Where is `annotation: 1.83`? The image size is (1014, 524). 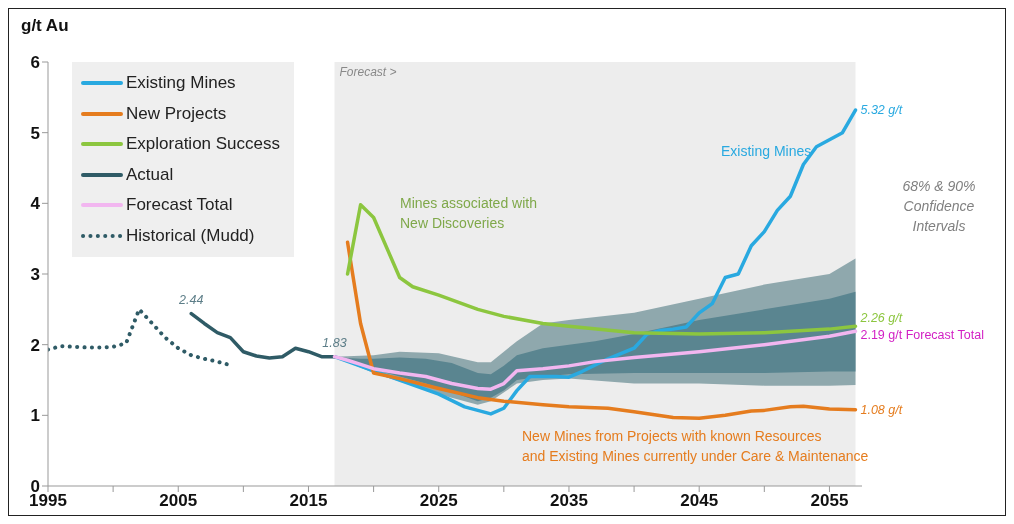
annotation: 1.83 is located at coordinates (334, 342).